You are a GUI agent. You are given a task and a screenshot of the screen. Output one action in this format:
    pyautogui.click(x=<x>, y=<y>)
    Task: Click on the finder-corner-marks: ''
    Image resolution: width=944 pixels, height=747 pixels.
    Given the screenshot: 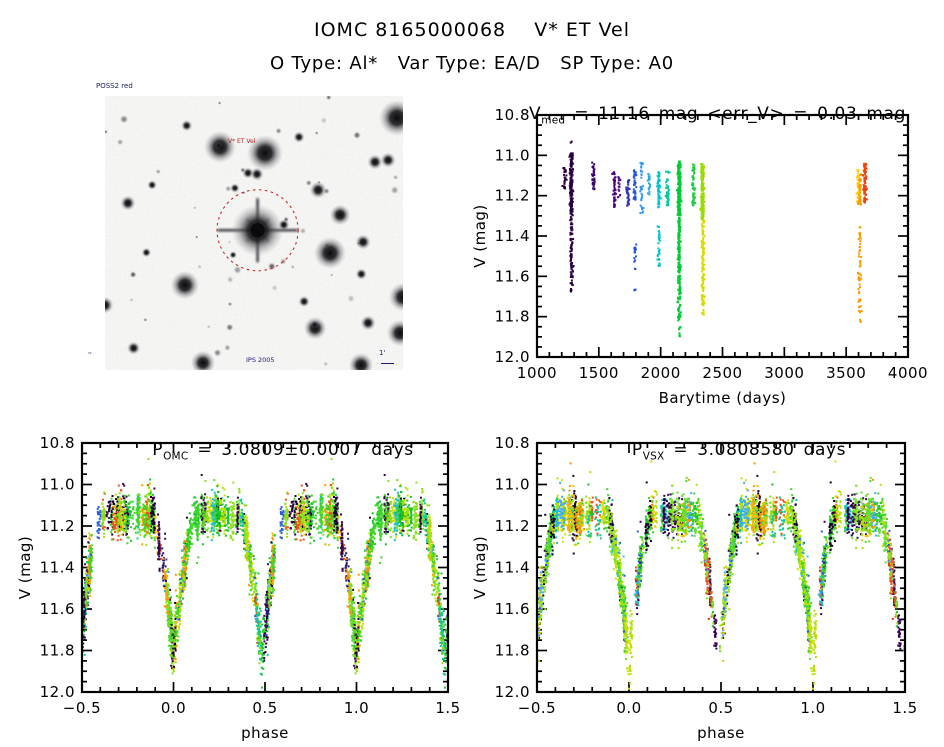 What is the action you would take?
    pyautogui.click(x=90, y=355)
    